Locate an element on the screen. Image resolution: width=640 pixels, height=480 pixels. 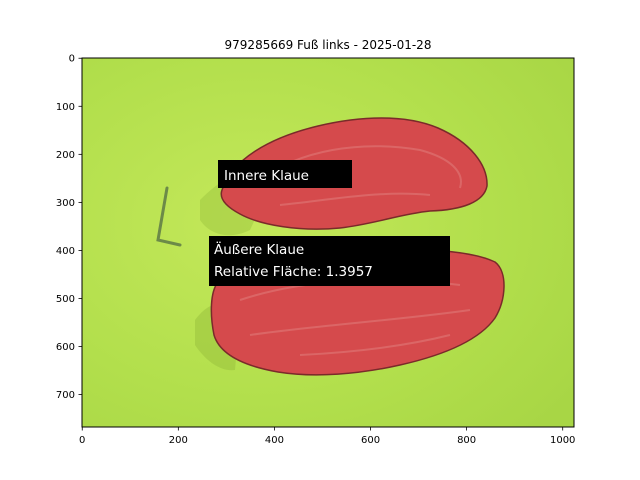
x-tick-label: 200 is located at coordinates (178, 440).